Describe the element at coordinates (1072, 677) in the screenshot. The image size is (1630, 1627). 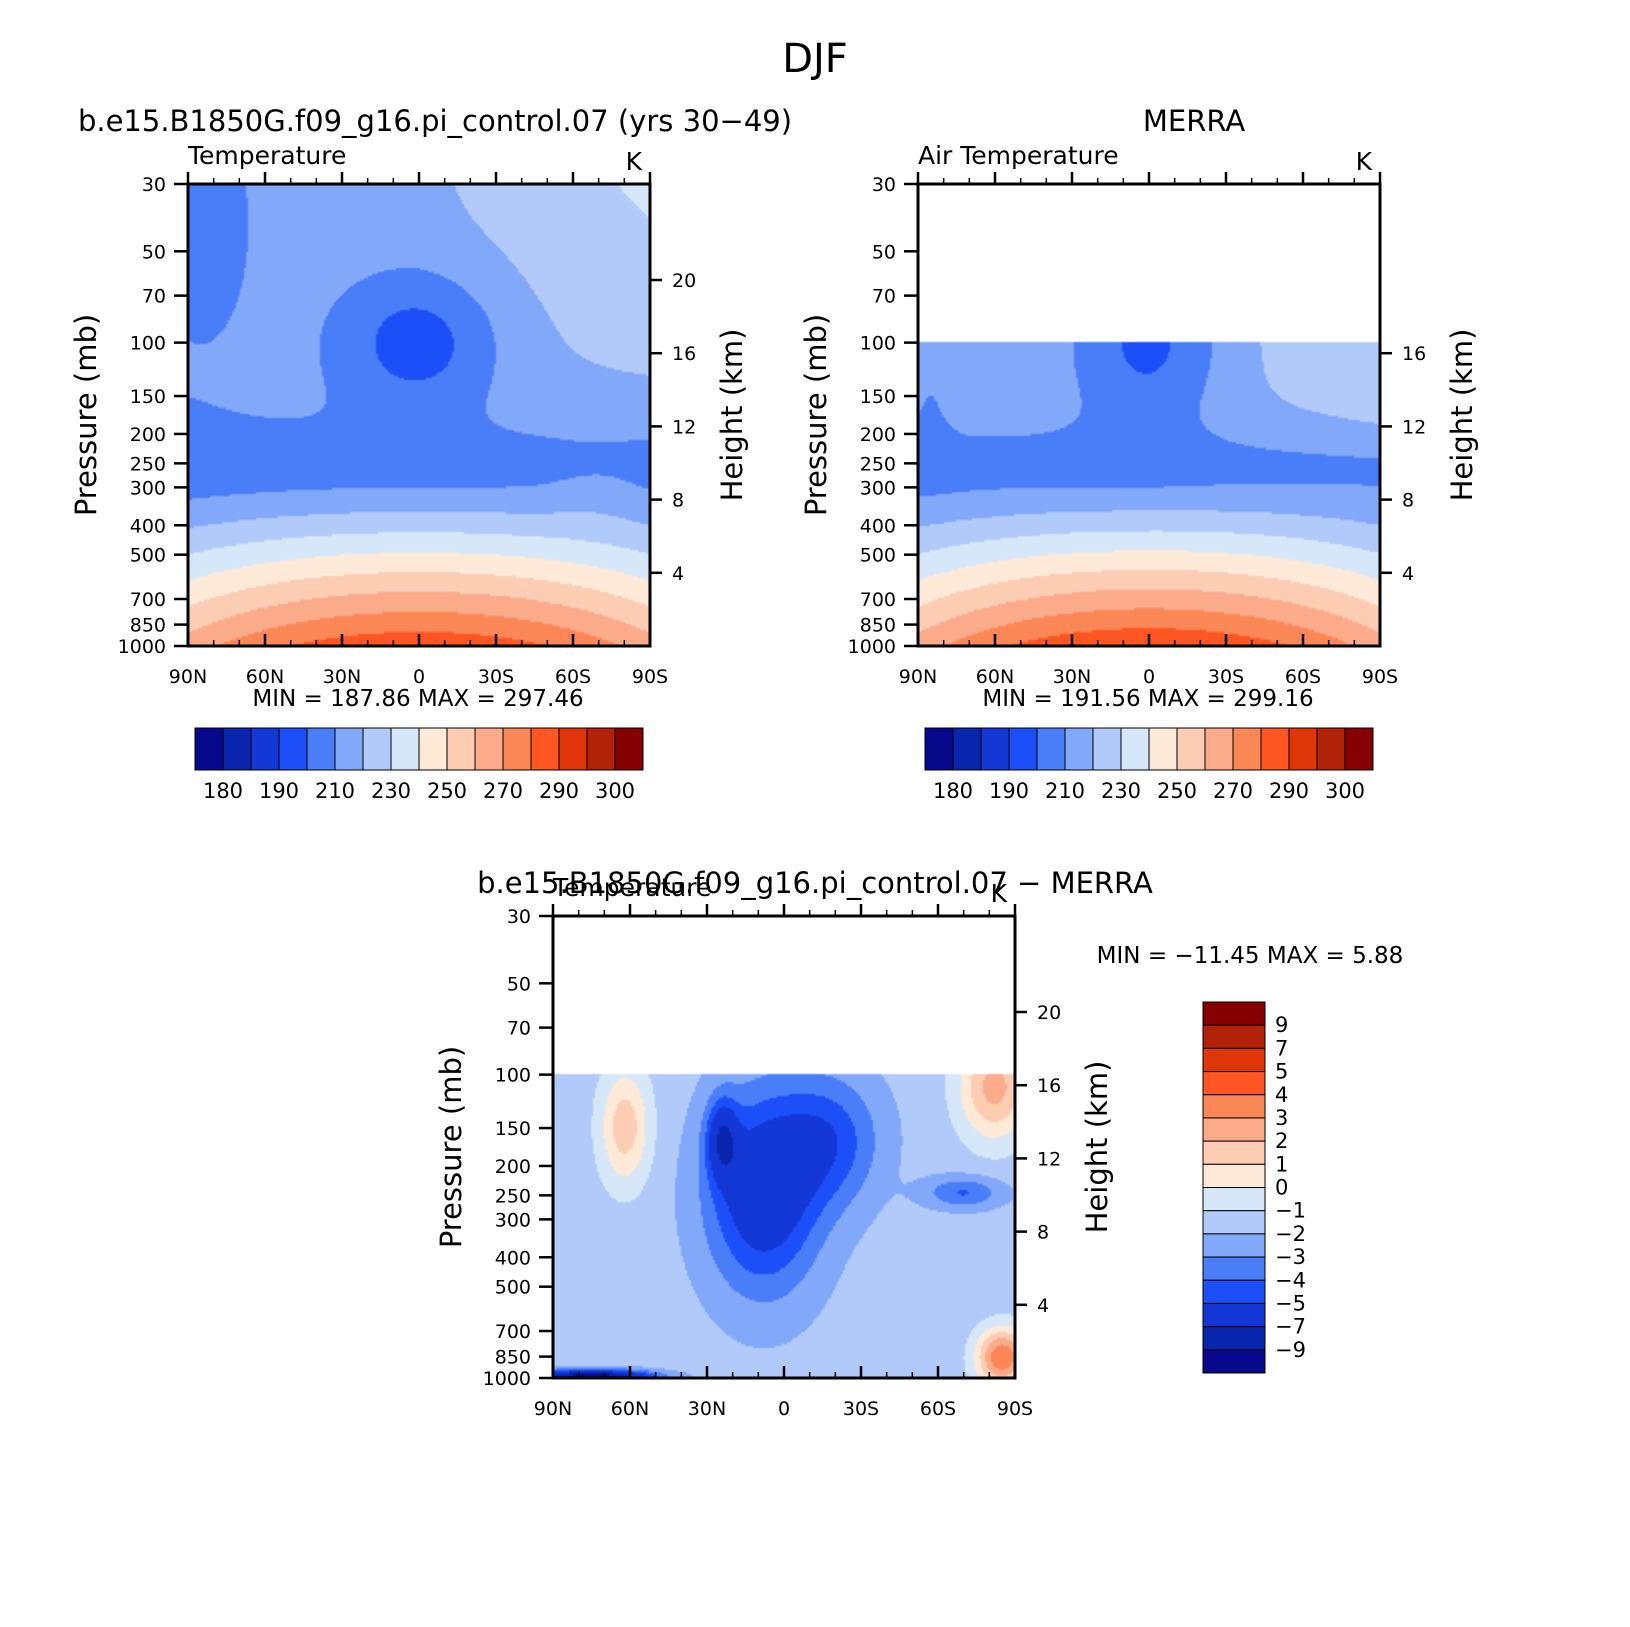
I see `x-tick-label: 30N` at that location.